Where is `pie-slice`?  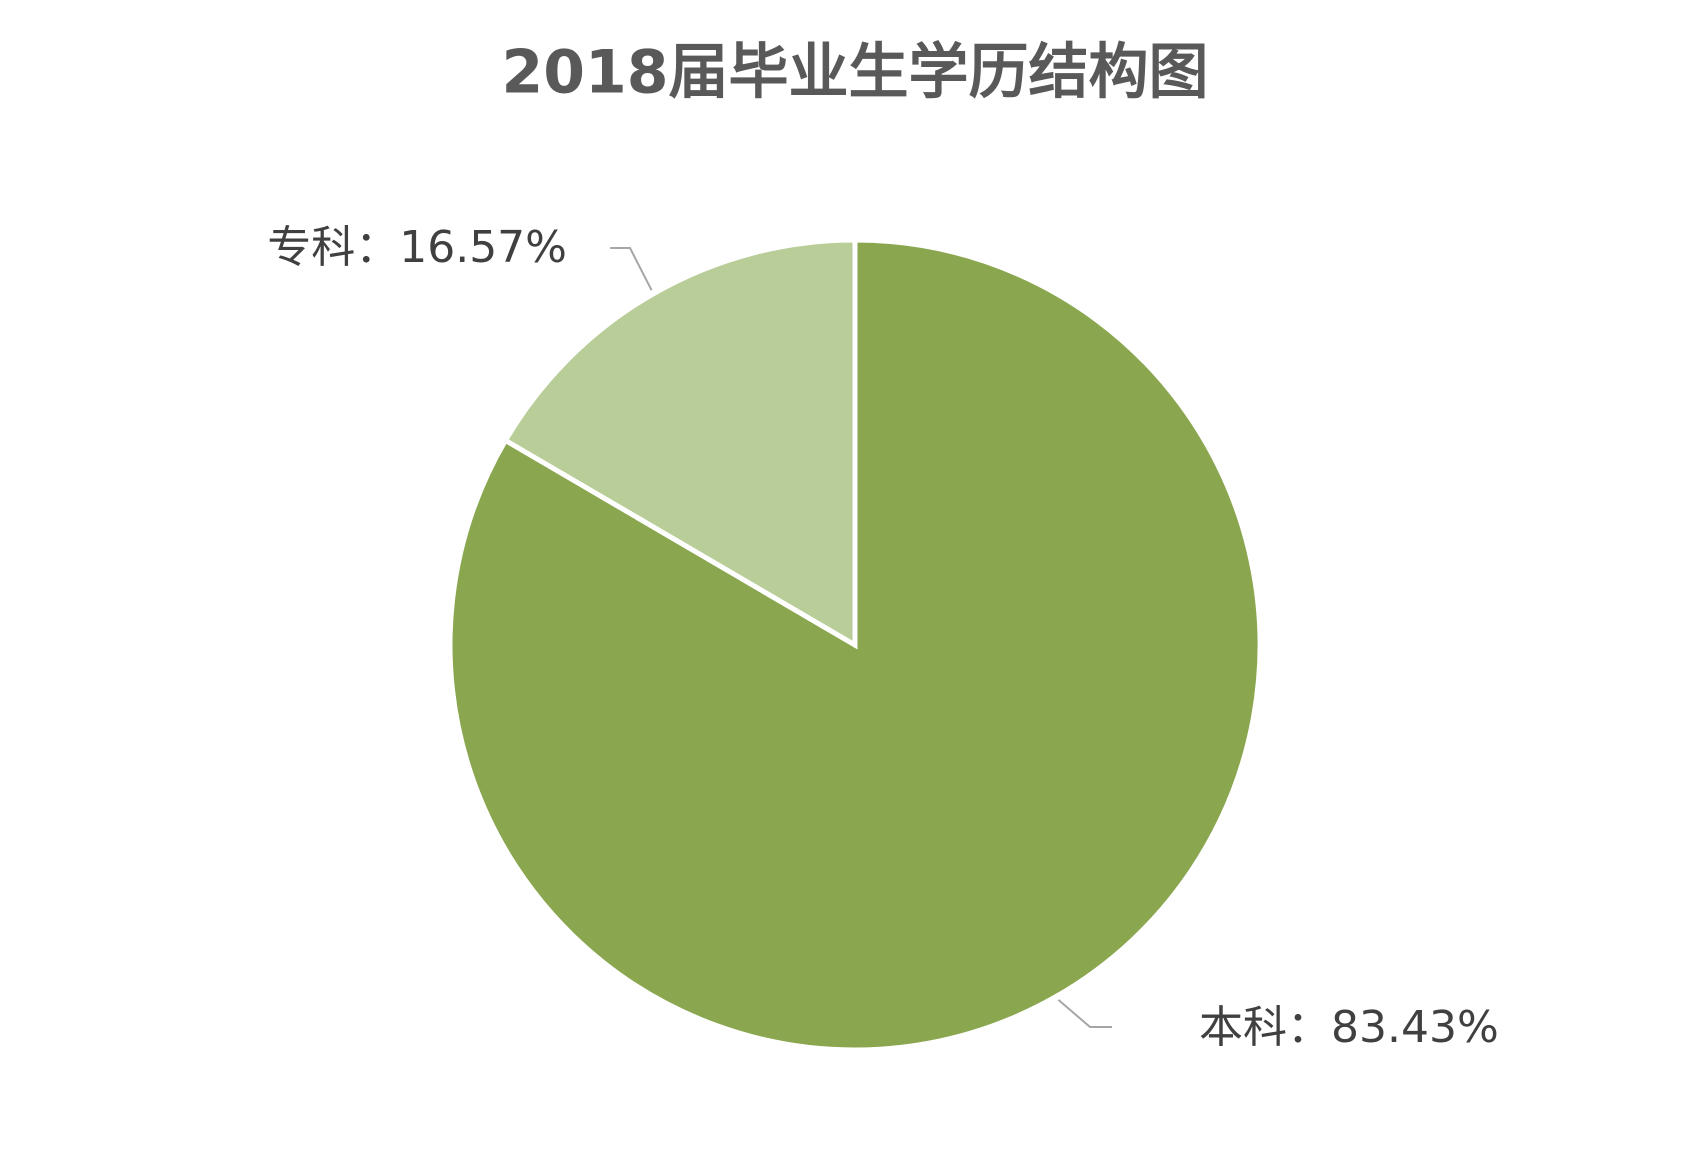
pie-slice is located at coordinates (680, 443).